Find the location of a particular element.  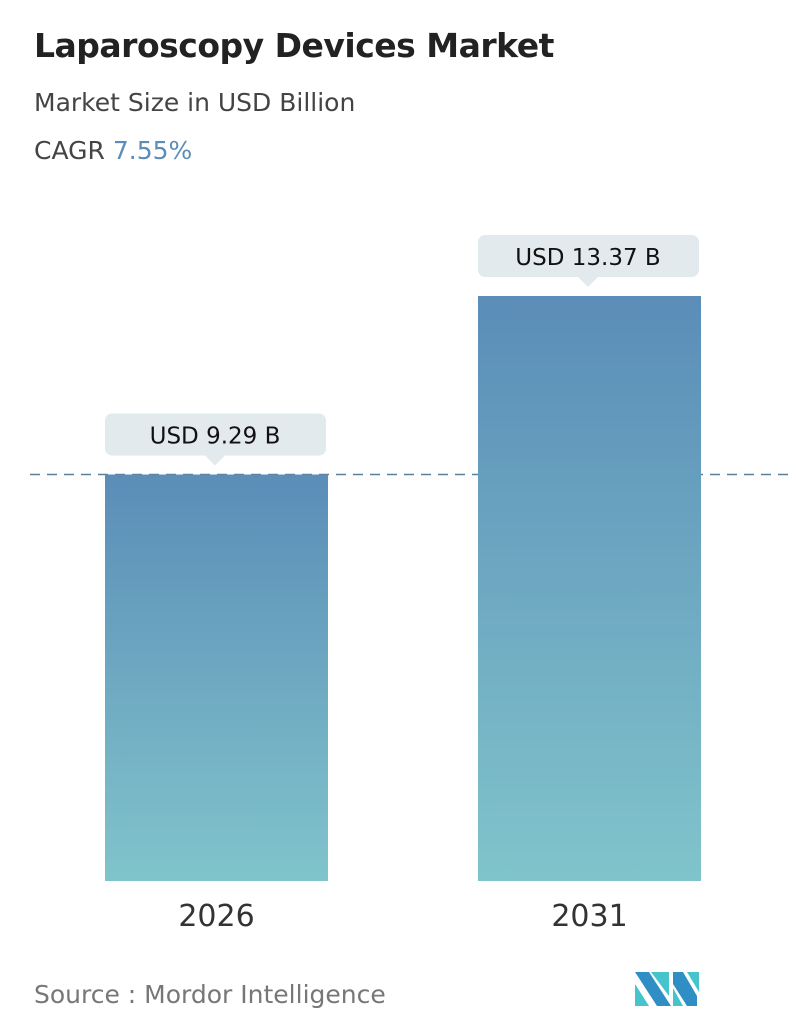

data-label: USD 9.29 B is located at coordinates (215, 437).